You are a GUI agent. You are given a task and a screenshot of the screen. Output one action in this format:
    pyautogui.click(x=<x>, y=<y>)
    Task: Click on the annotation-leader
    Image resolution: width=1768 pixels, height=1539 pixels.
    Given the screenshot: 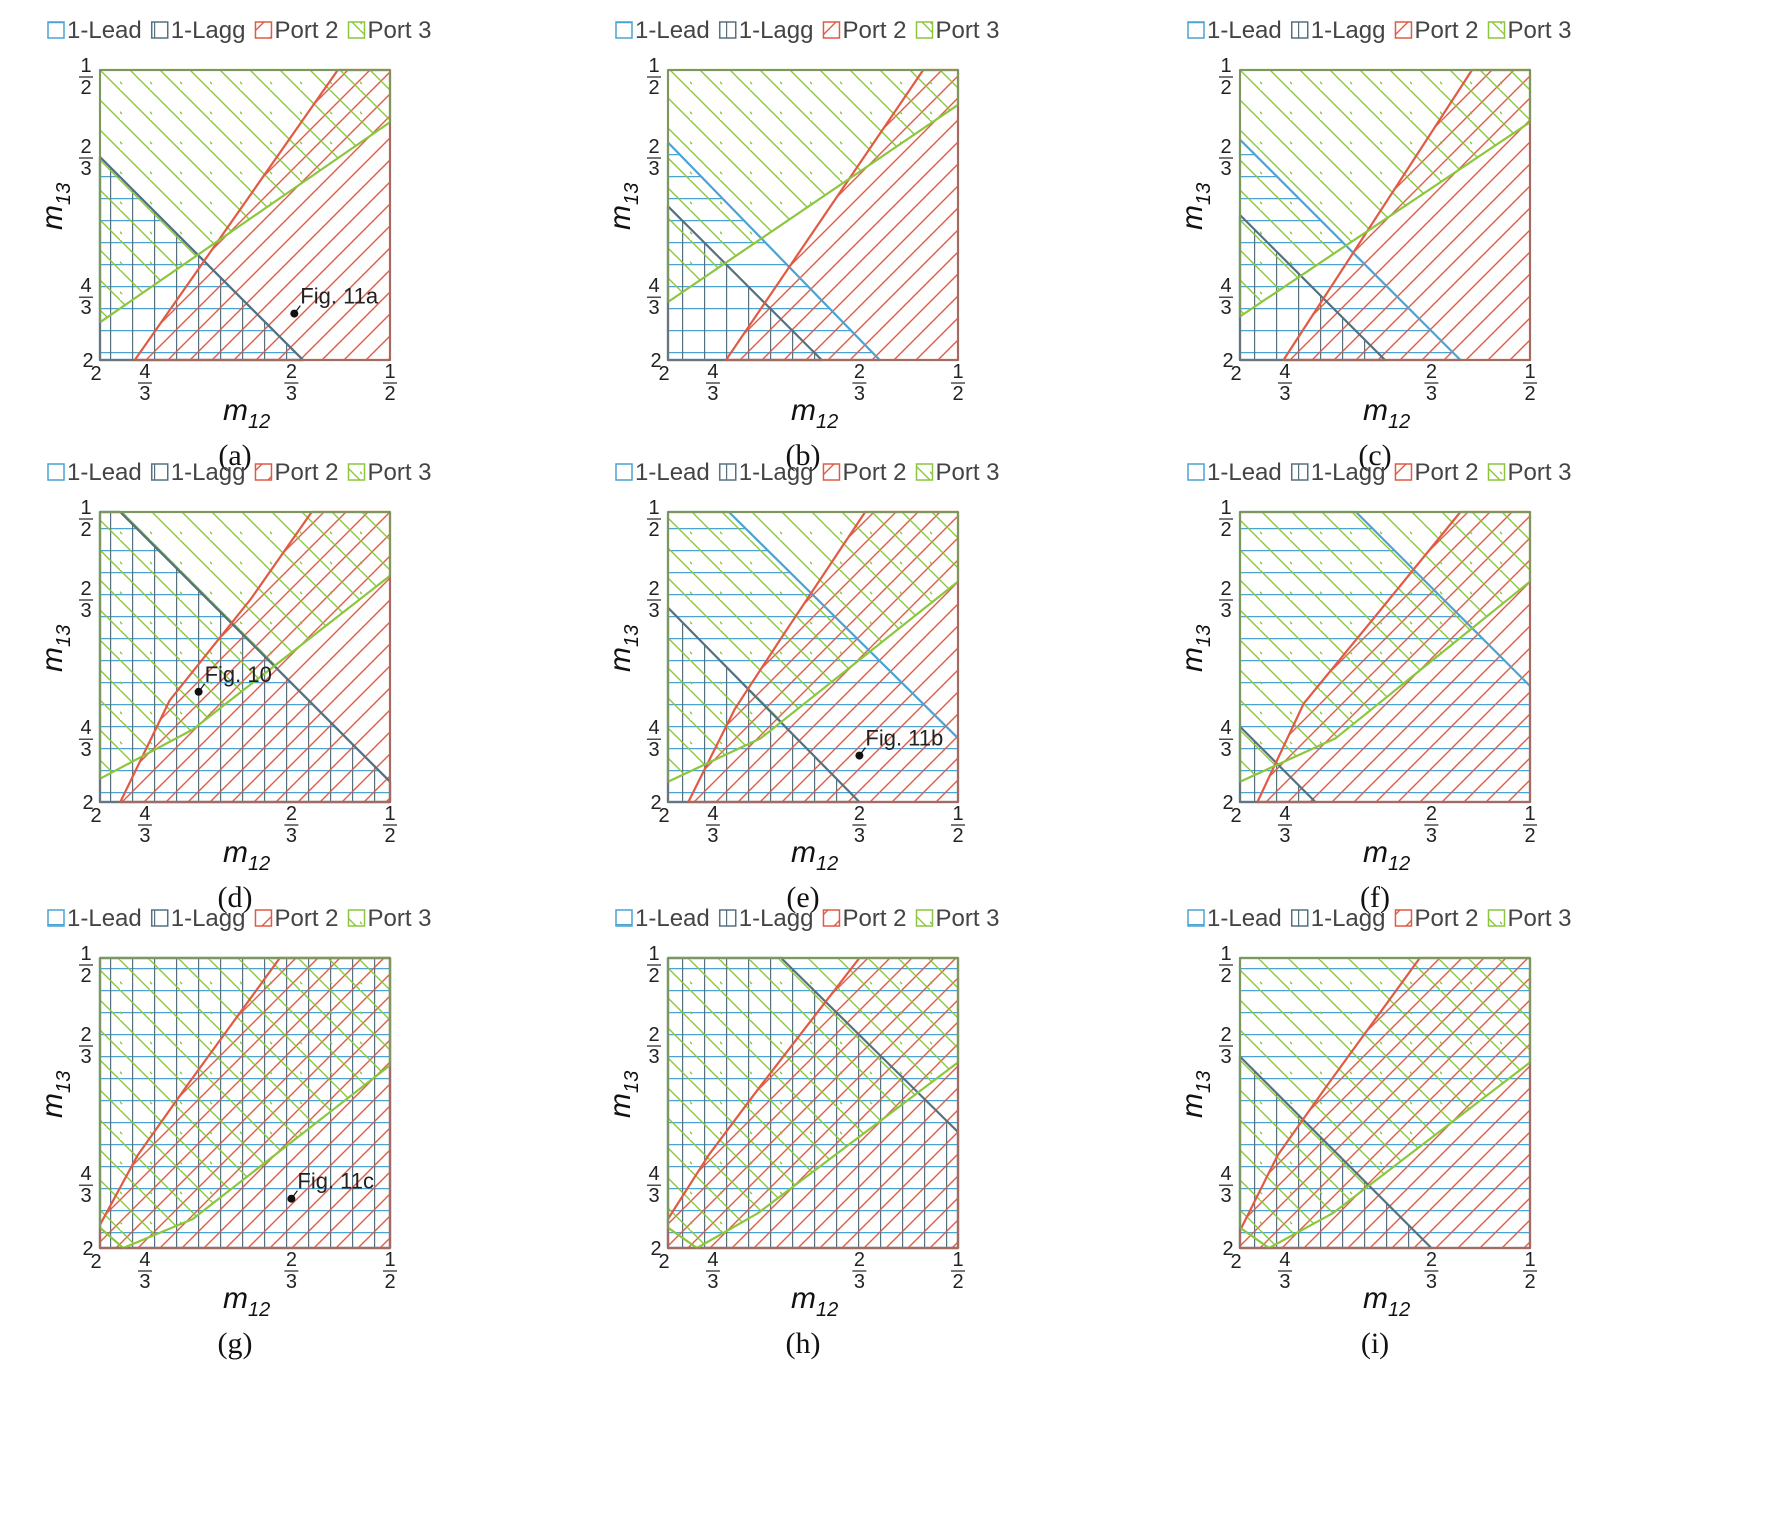 What is the action you would take?
    pyautogui.click(x=294, y=1195)
    